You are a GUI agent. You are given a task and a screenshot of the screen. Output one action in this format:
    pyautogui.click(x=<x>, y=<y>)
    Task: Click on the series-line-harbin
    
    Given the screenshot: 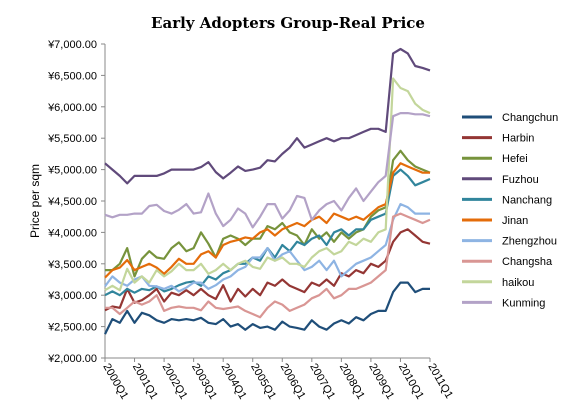 What is the action you would take?
    pyautogui.click(x=267, y=270)
    